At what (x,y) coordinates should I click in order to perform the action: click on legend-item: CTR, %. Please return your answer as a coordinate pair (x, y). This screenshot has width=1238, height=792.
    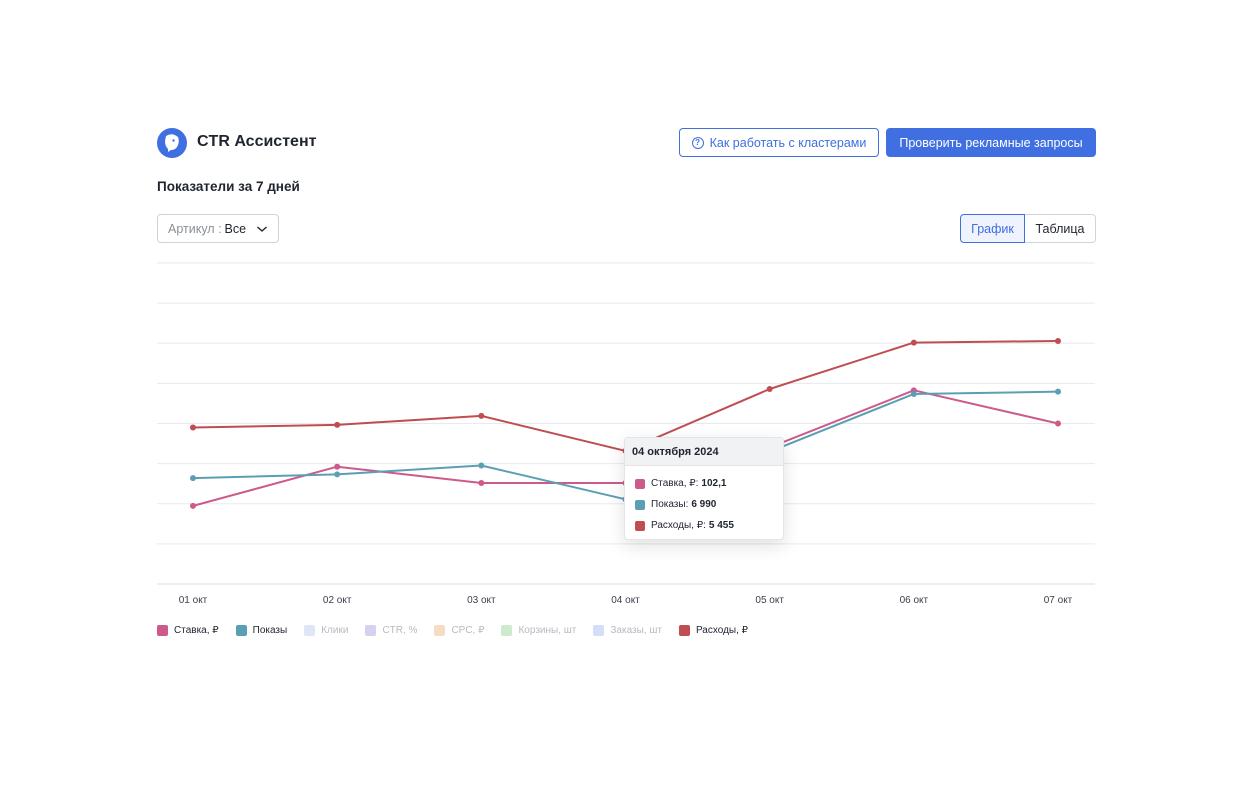
    Looking at the image, I should click on (391, 630).